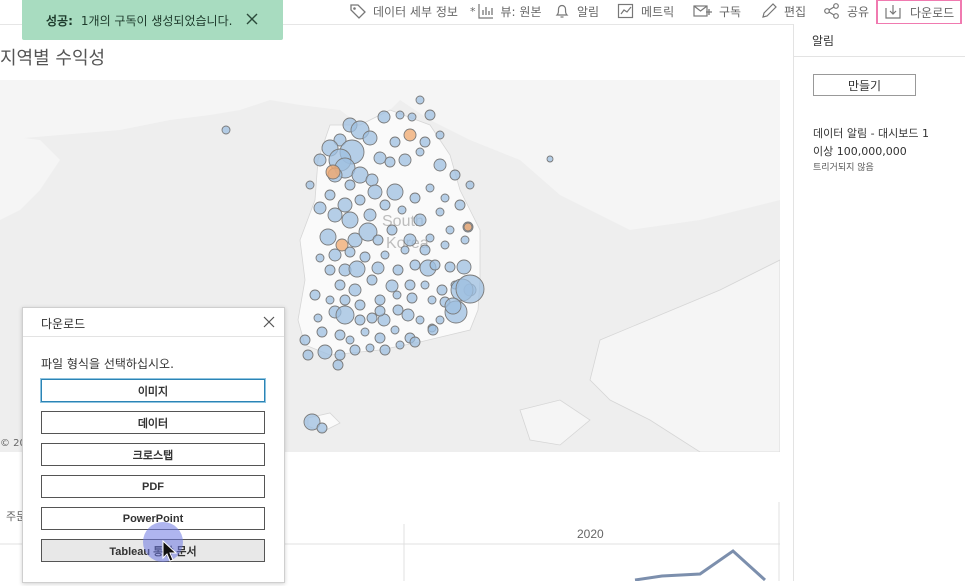 The width and height of the screenshot is (965, 586). Describe the element at coordinates (919, 12) in the screenshot. I see `download-button: 다운로드` at that location.